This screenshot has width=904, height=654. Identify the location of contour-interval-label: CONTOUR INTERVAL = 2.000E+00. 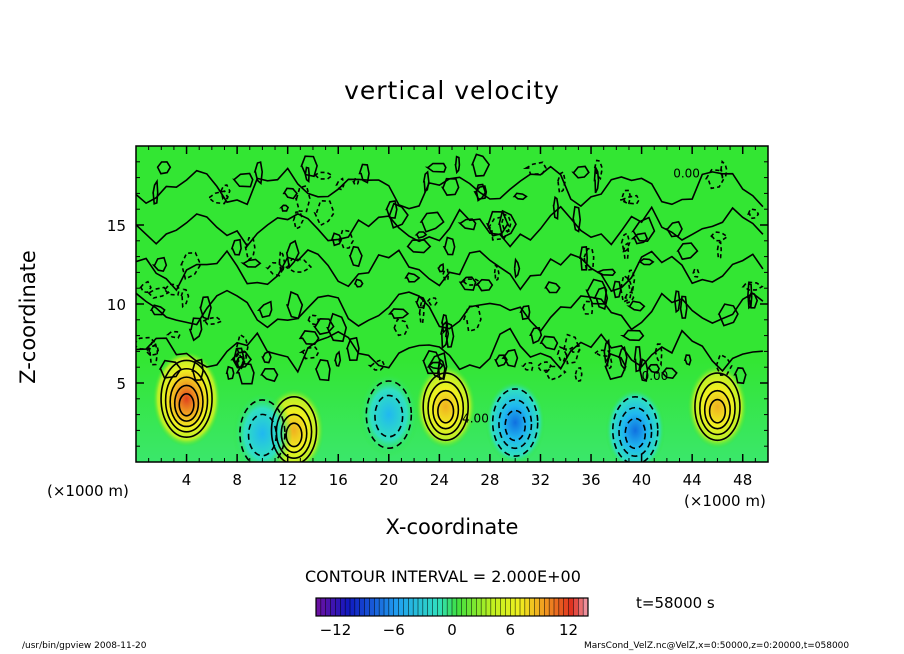
(443, 576).